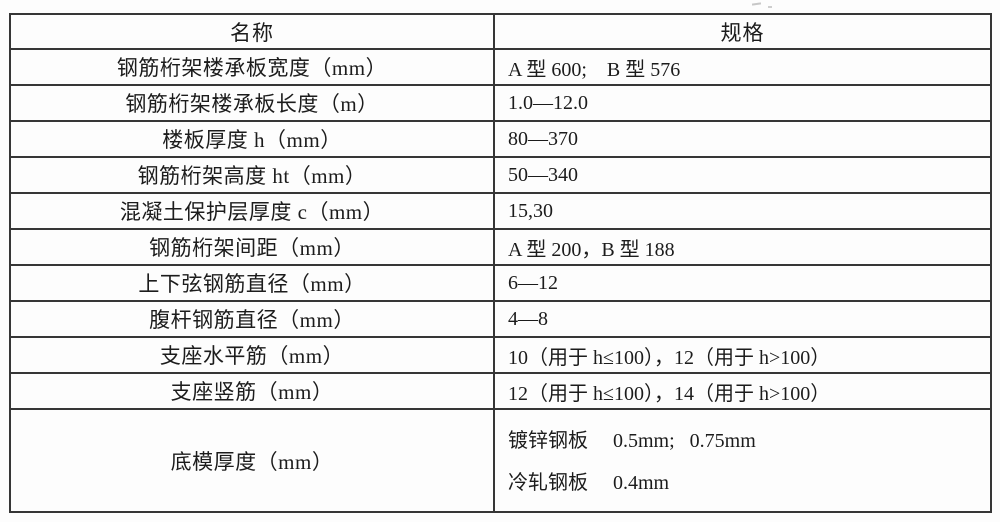  Describe the element at coordinates (742, 175) in the screenshot. I see `row-spec-cell: 50—340` at that location.